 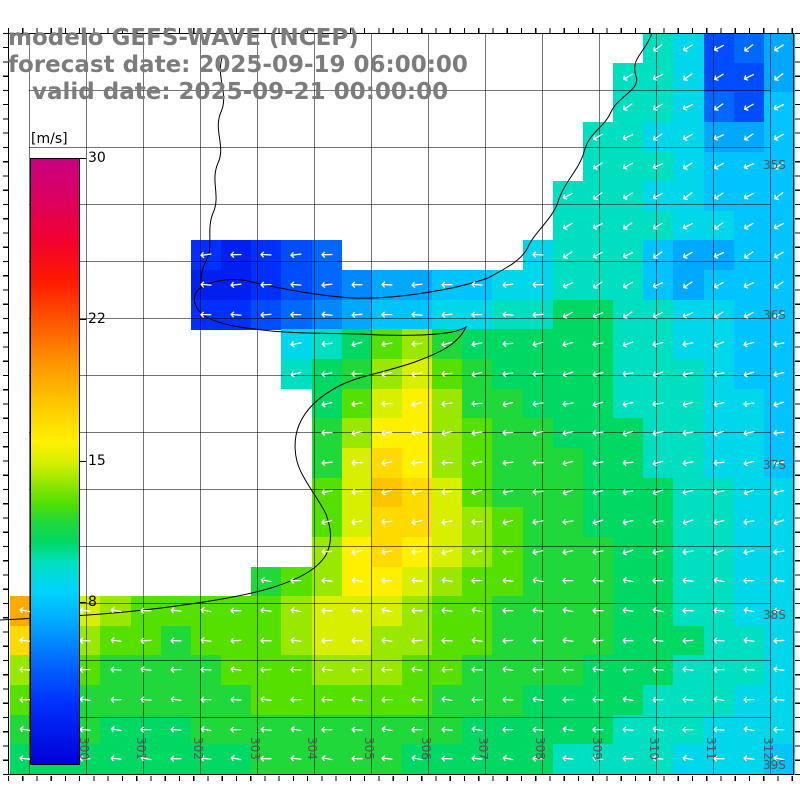 What do you see at coordinates (369, 748) in the screenshot?
I see `lon-tick-label: 305` at bounding box center [369, 748].